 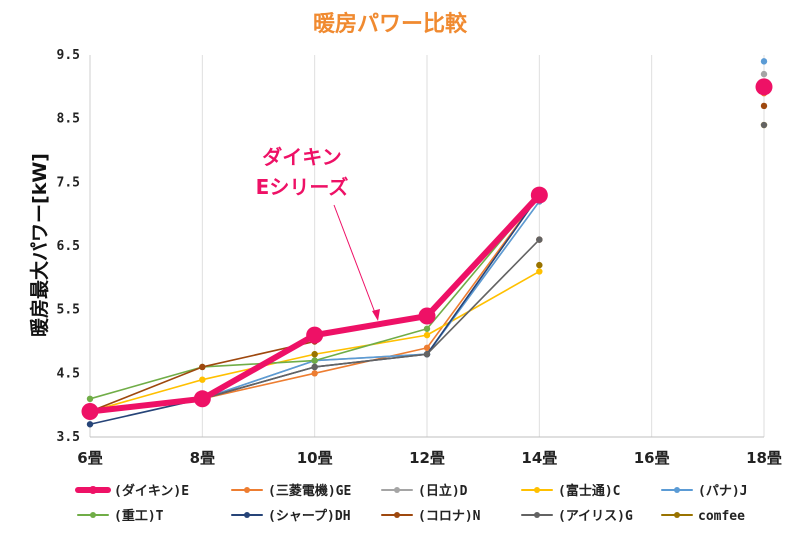 What do you see at coordinates (652, 458) in the screenshot?
I see `x-tick-label: 16畳` at bounding box center [652, 458].